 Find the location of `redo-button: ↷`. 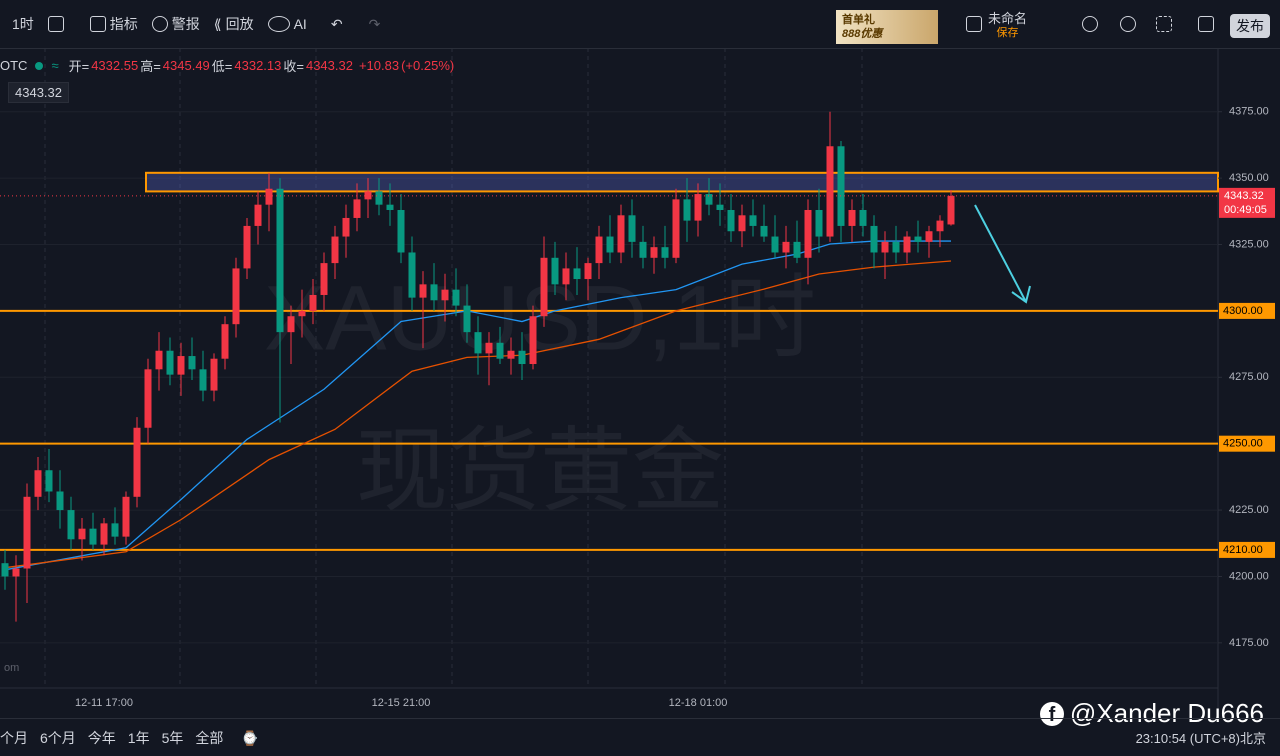

redo-button: ↷ is located at coordinates (374, 23).